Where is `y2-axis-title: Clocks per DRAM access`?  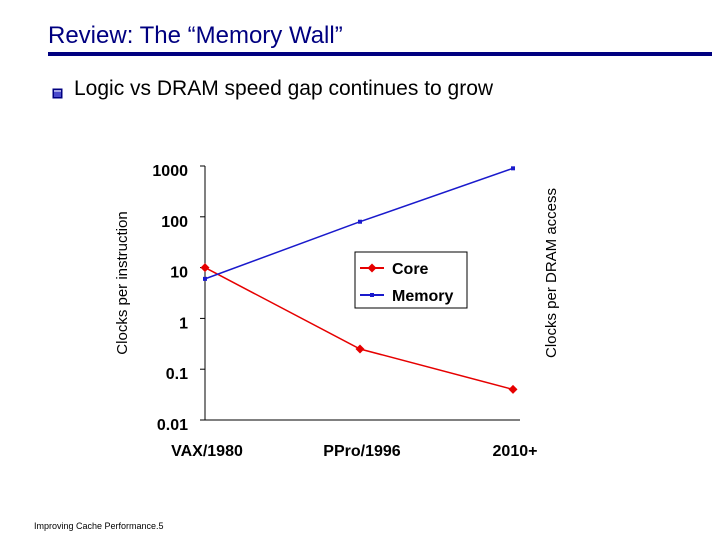 y2-axis-title: Clocks per DRAM access is located at coordinates (551, 273).